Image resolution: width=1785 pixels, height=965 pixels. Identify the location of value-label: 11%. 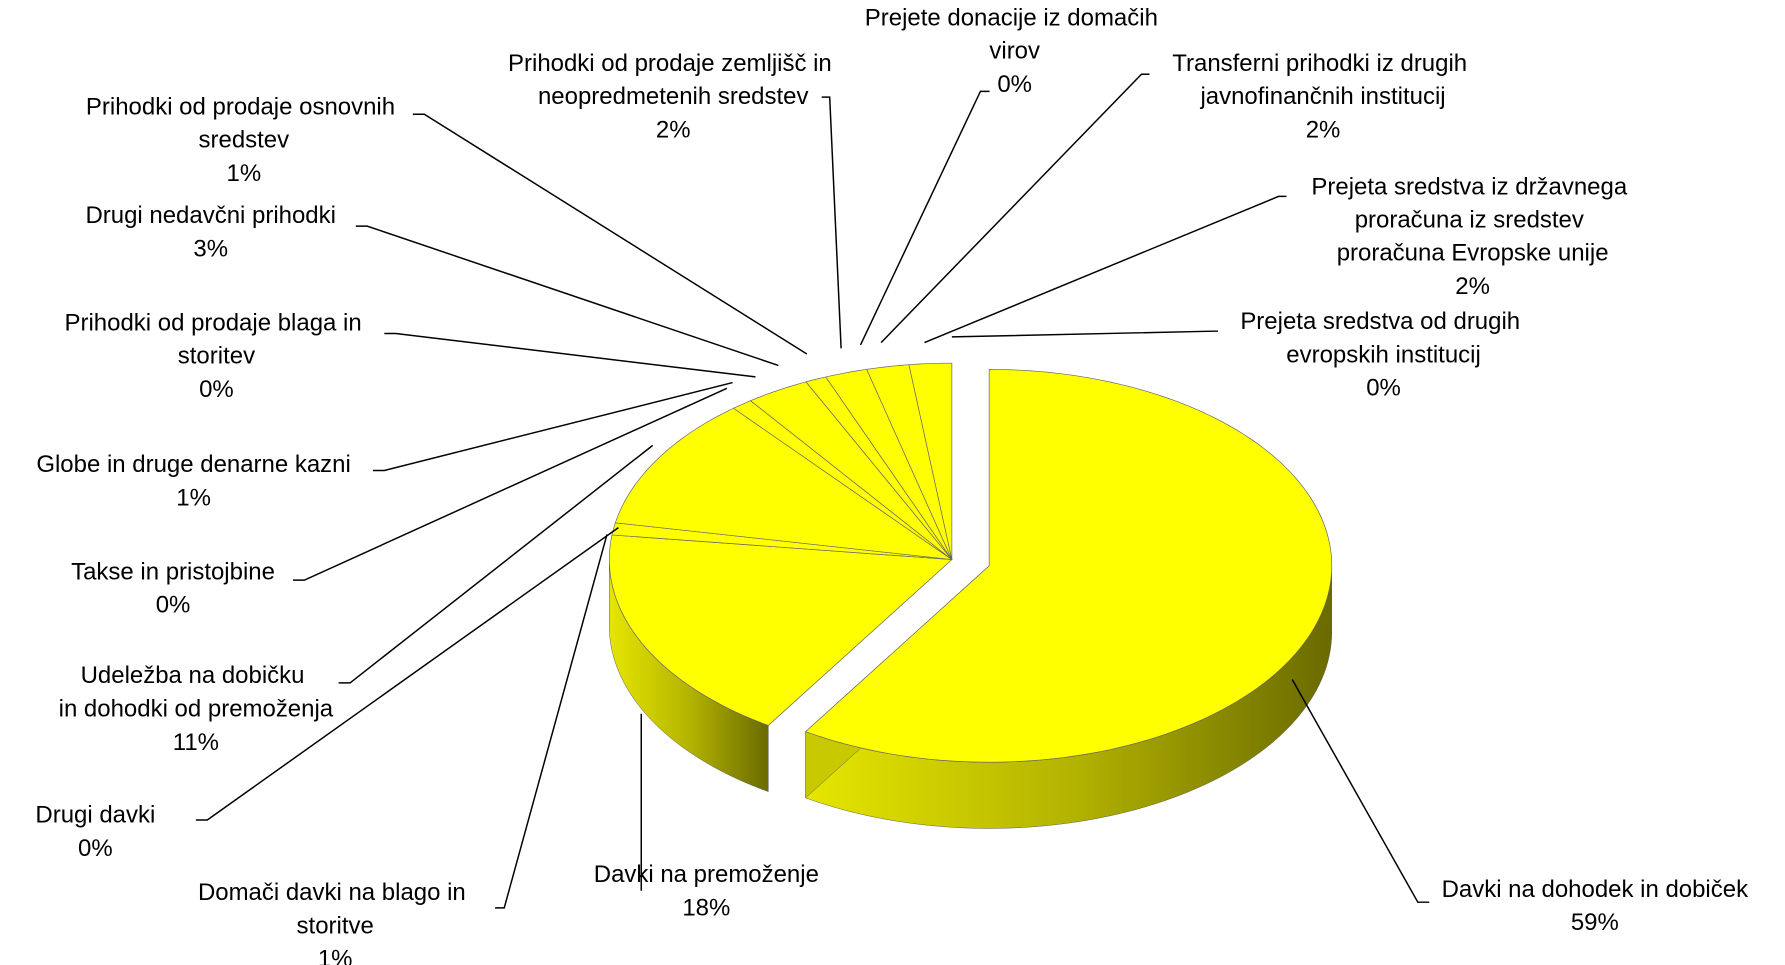
(196, 742).